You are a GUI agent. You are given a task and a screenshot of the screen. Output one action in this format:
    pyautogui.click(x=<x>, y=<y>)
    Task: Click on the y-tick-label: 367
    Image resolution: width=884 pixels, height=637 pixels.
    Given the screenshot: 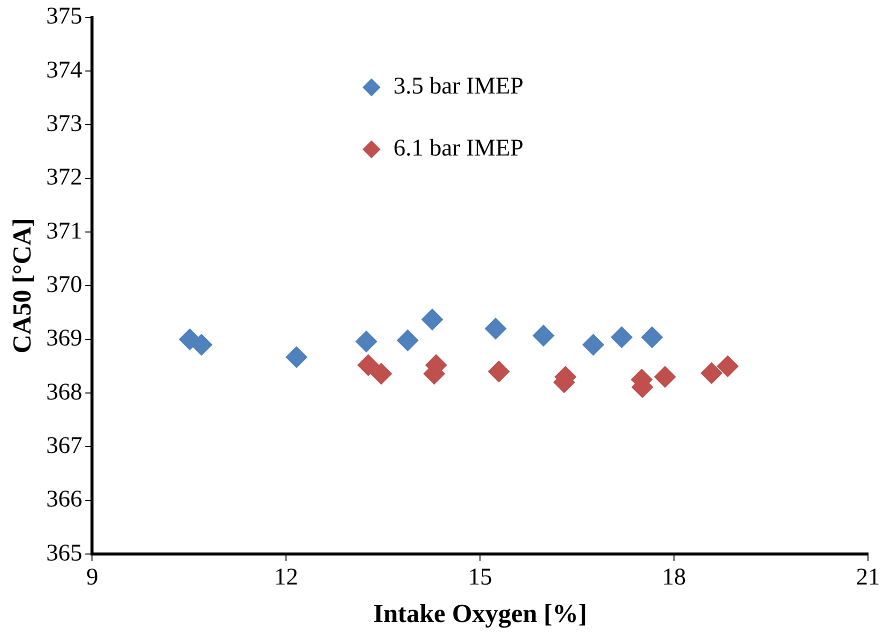 What is the action you would take?
    pyautogui.click(x=64, y=445)
    